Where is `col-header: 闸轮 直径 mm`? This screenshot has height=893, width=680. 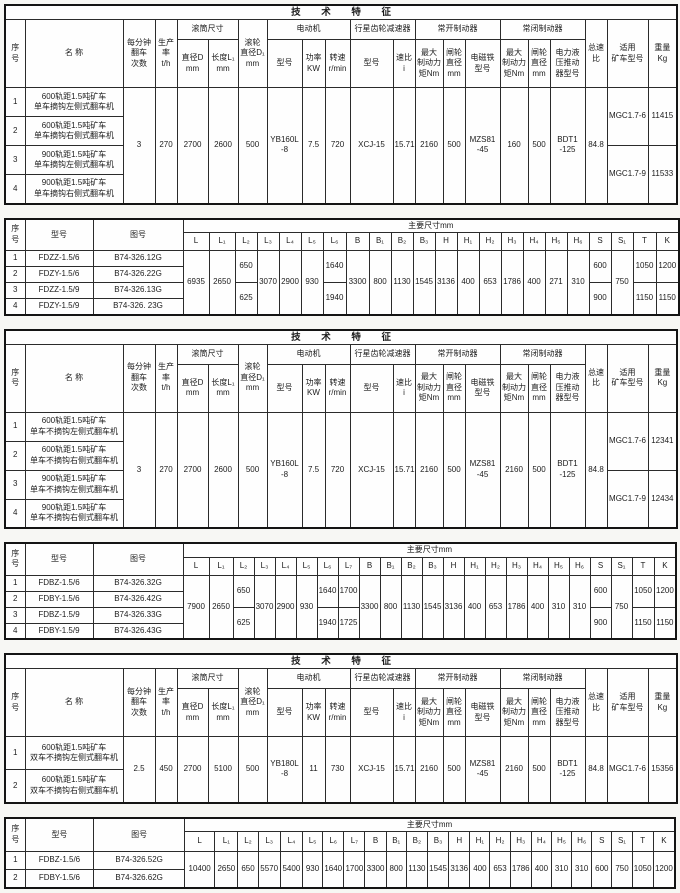
col-header: 闸轮 直径 mm is located at coordinates (539, 63).